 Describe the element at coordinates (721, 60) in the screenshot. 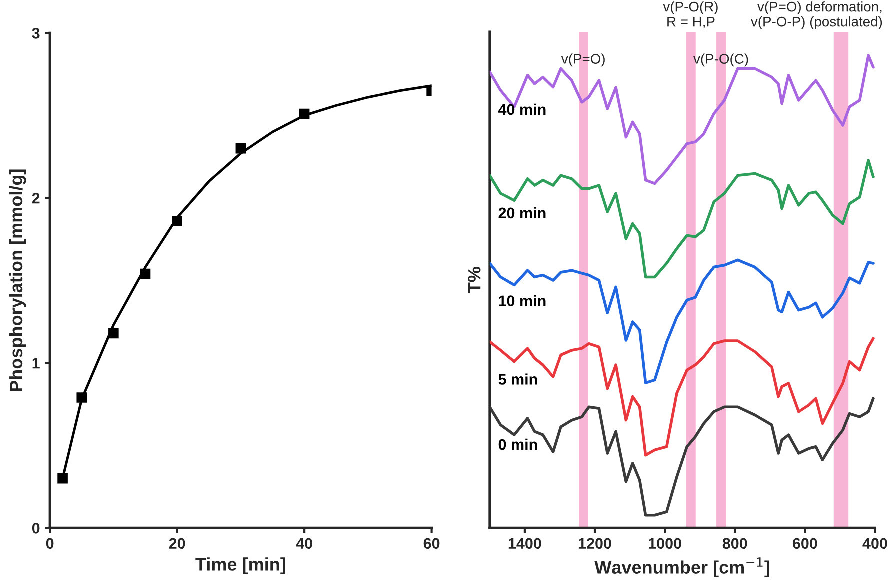

I see `band-label: v(P-O(C)` at that location.